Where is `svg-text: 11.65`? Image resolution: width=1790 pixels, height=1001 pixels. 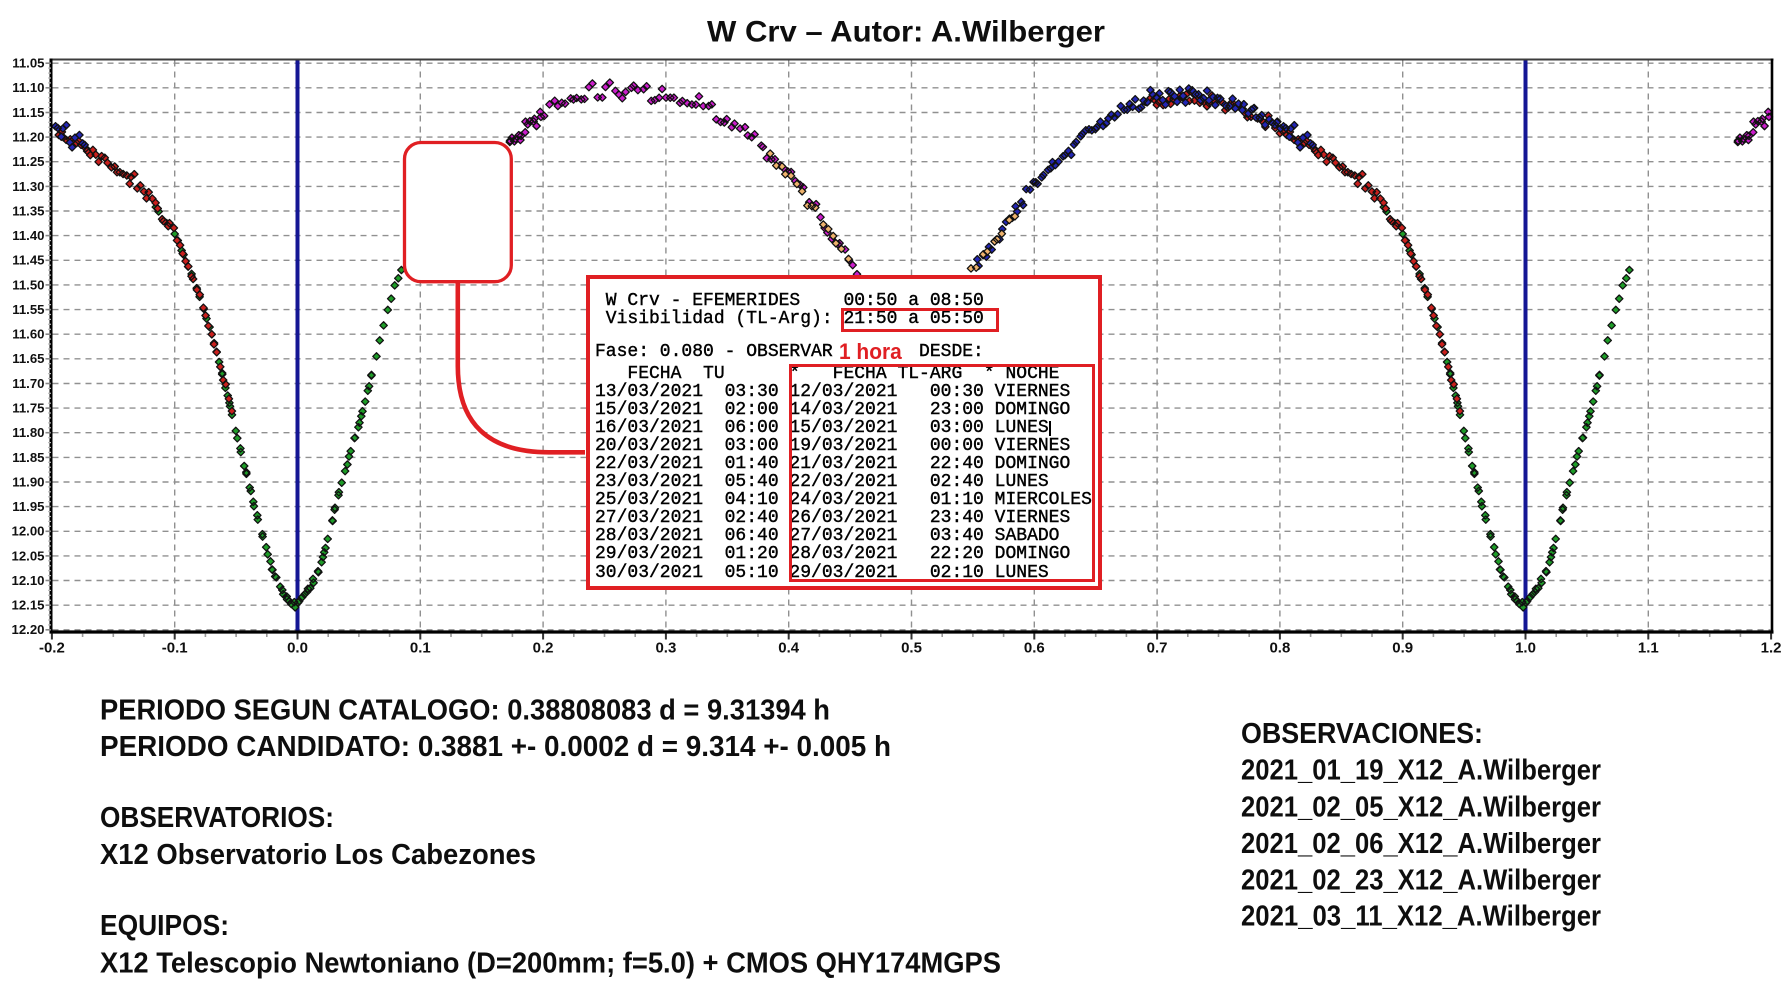 svg-text: 11.65 is located at coordinates (28, 358).